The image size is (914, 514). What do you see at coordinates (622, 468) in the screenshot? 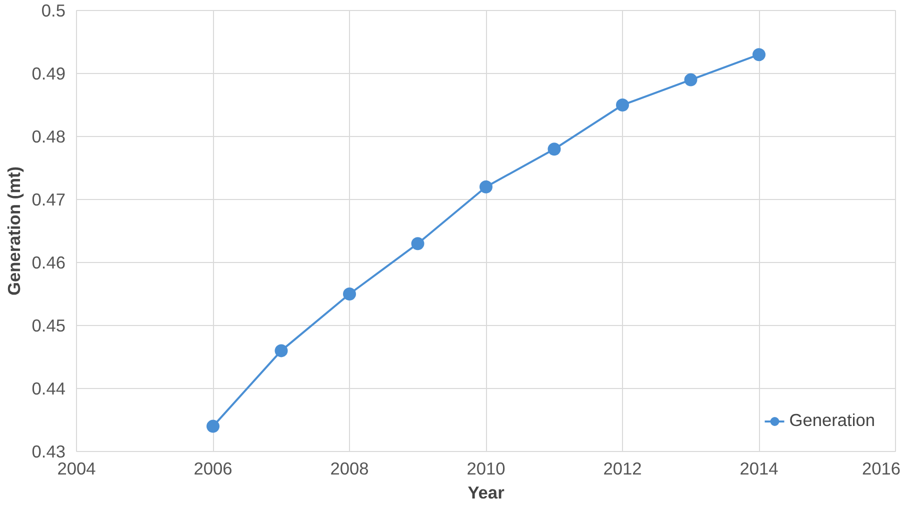
I see `x-tick-label: 2012` at bounding box center [622, 468].